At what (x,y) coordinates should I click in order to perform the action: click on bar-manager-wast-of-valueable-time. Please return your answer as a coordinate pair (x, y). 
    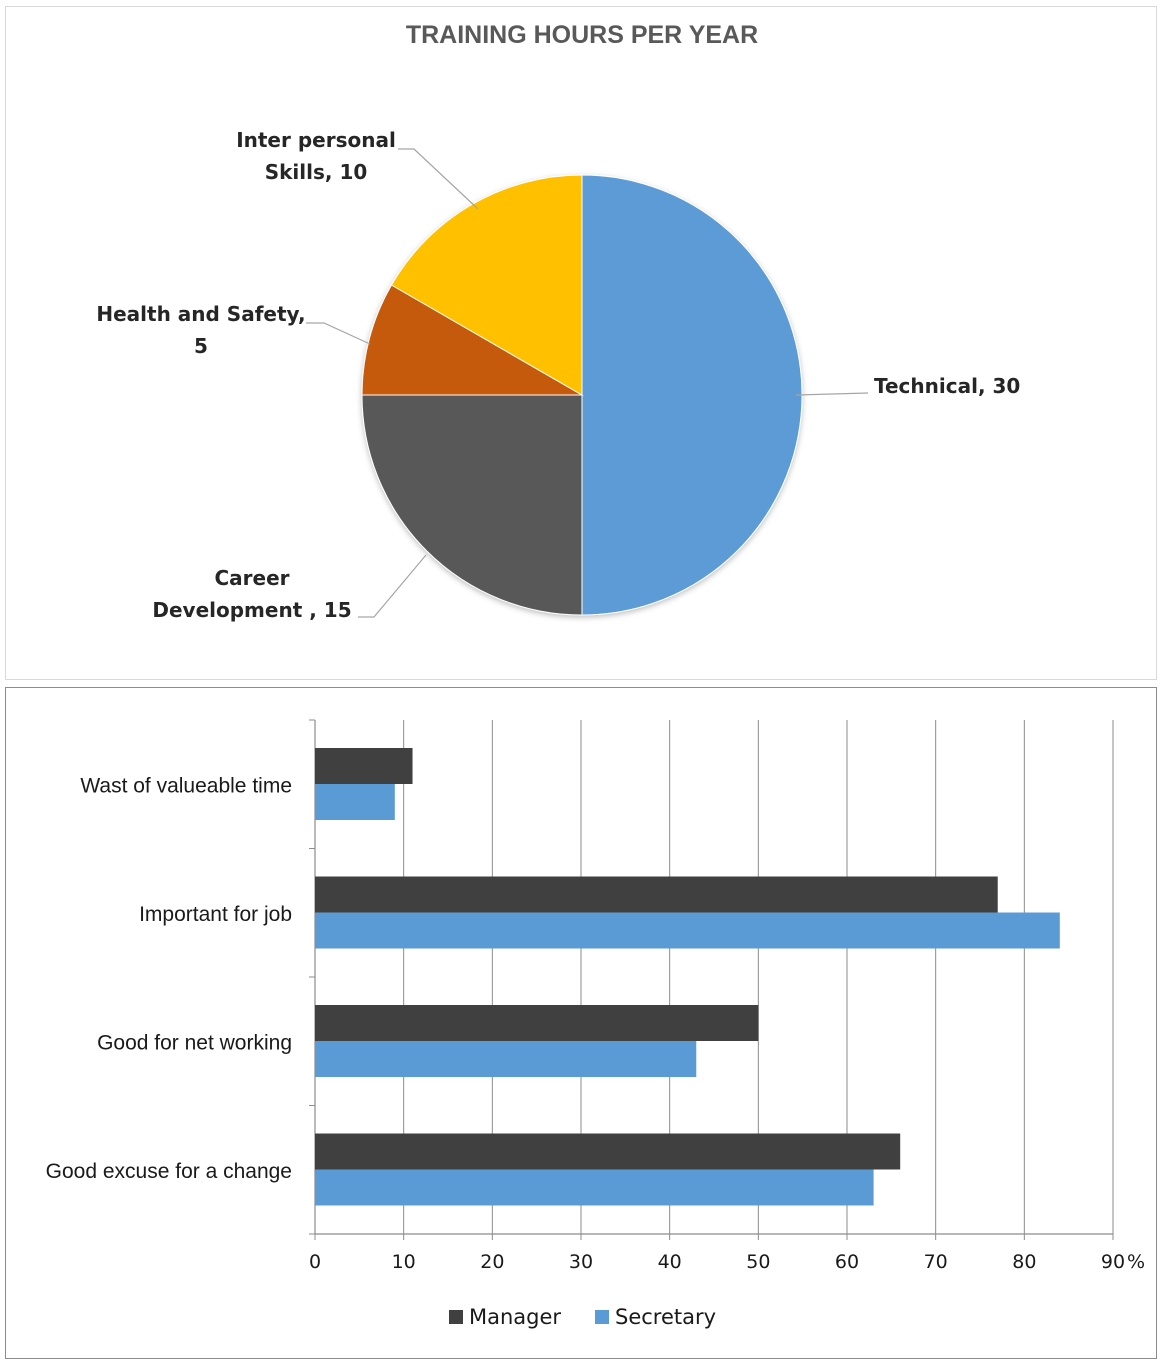
    Looking at the image, I should click on (364, 766).